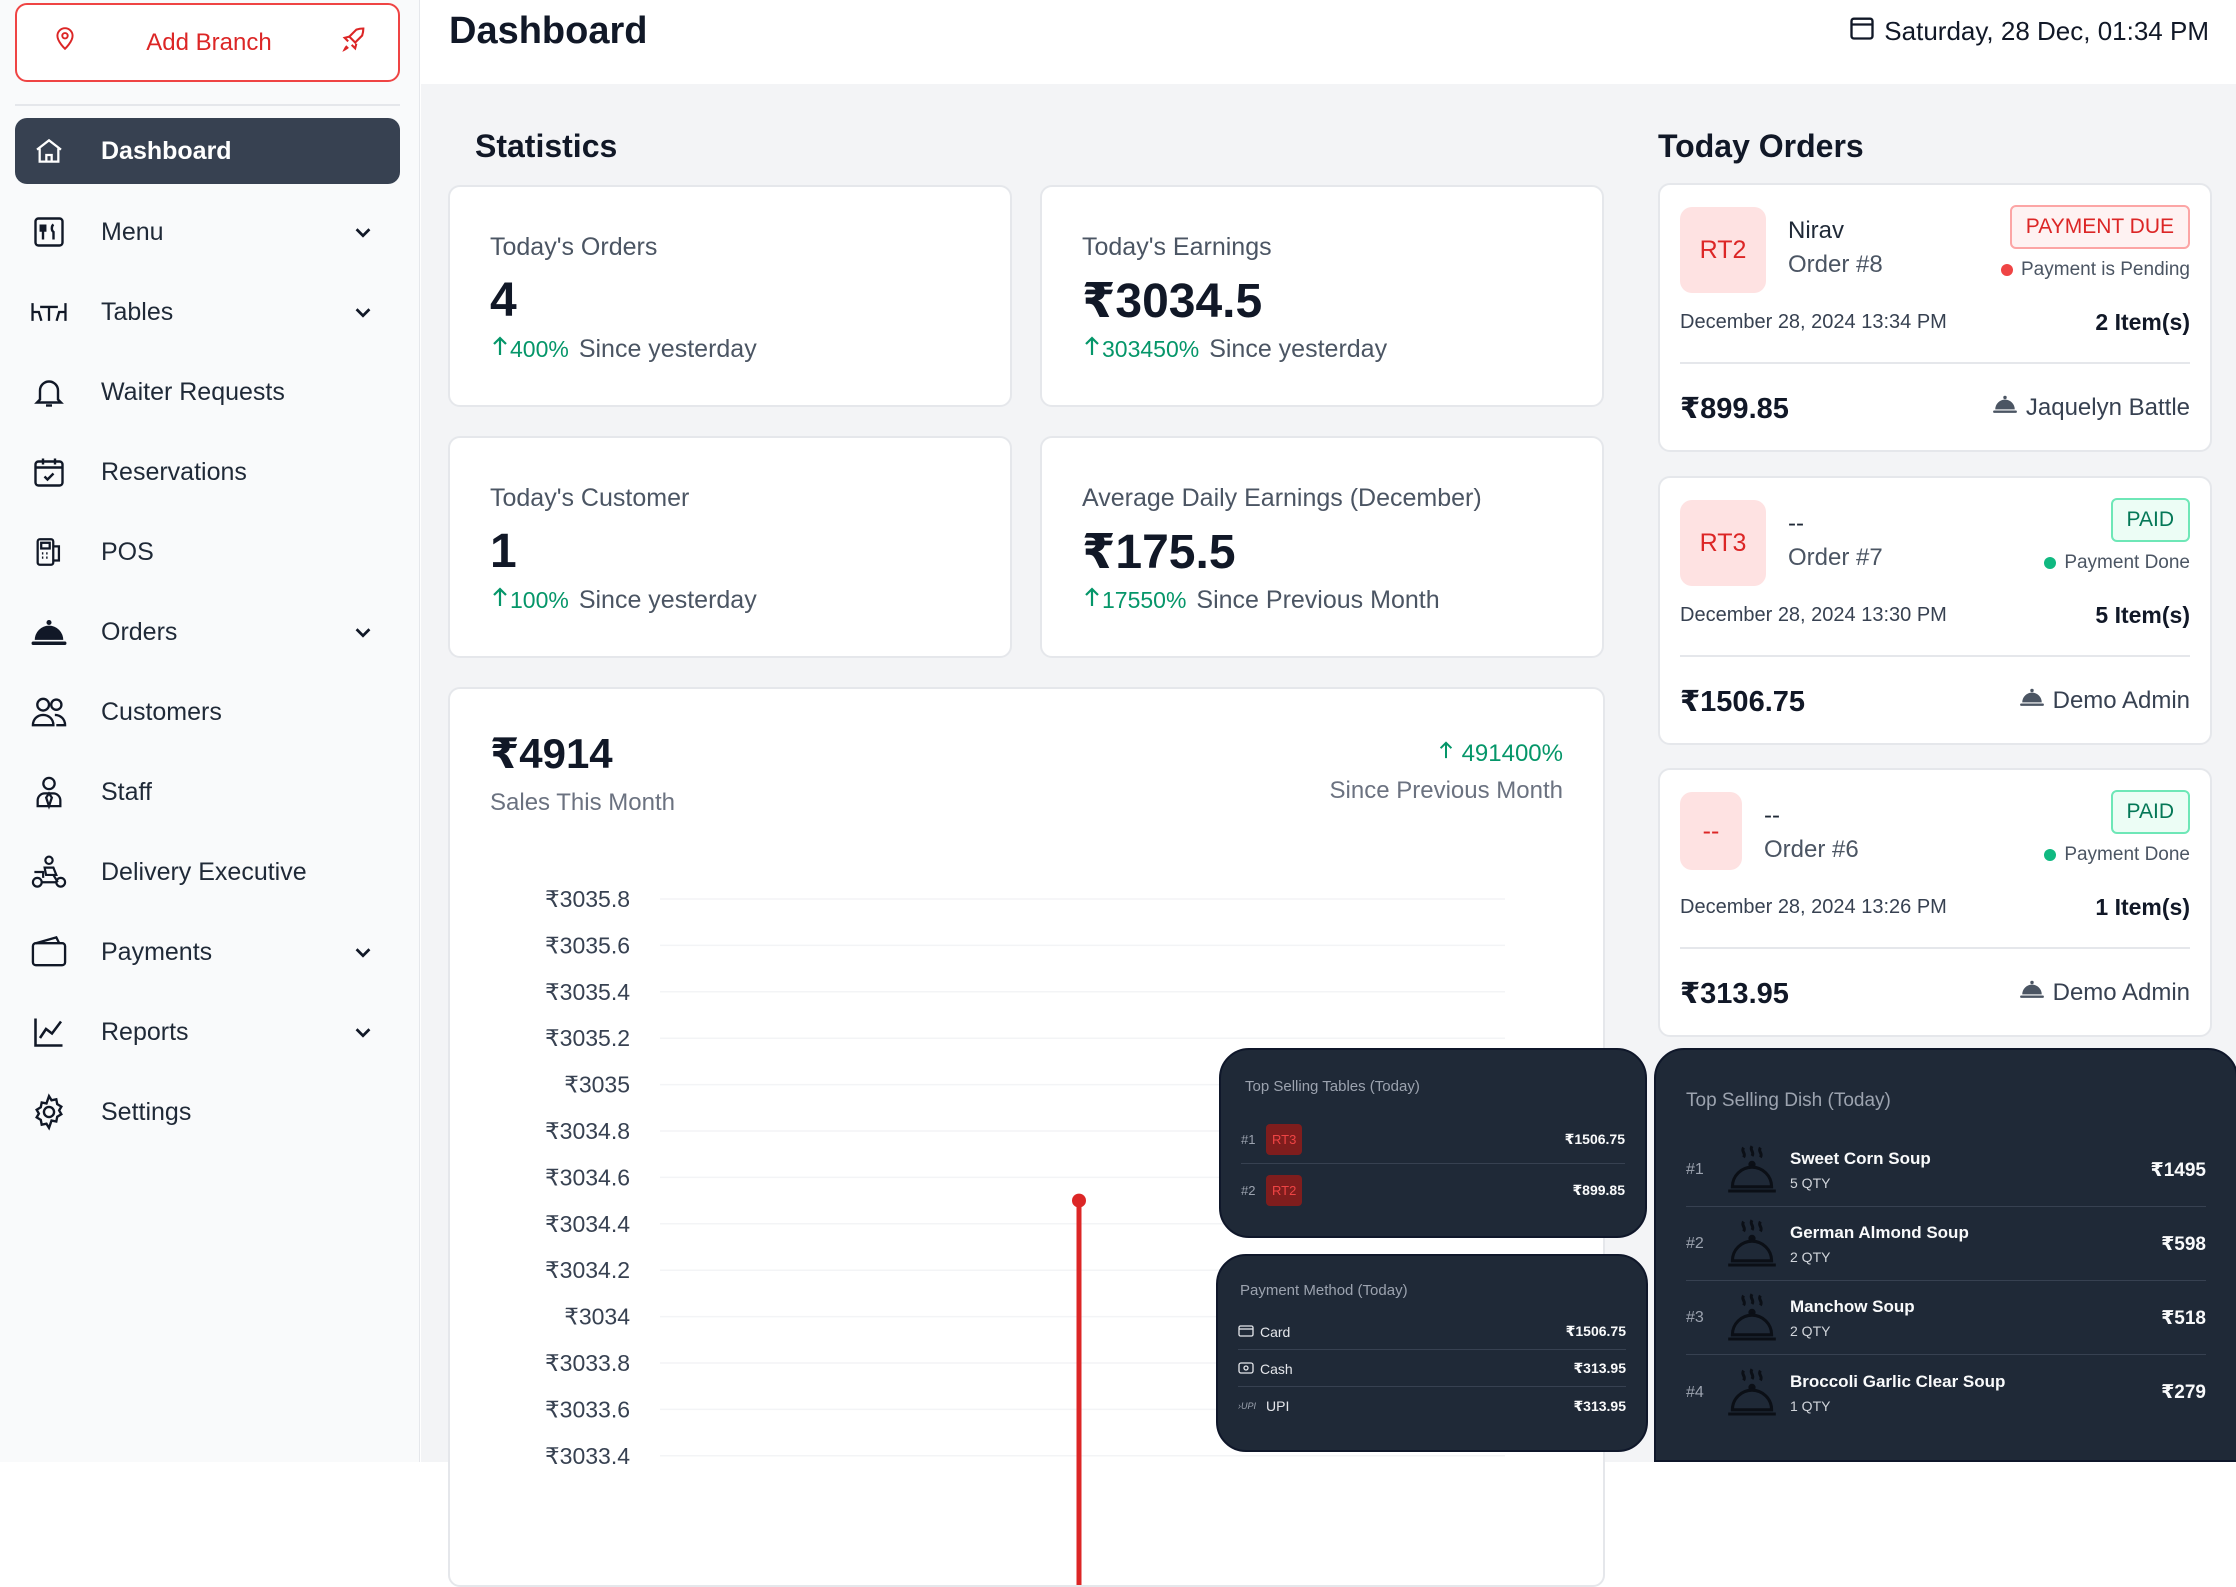 This screenshot has width=2236, height=1587. What do you see at coordinates (2121, 701) in the screenshot?
I see `waiter-name: Demo Admin` at bounding box center [2121, 701].